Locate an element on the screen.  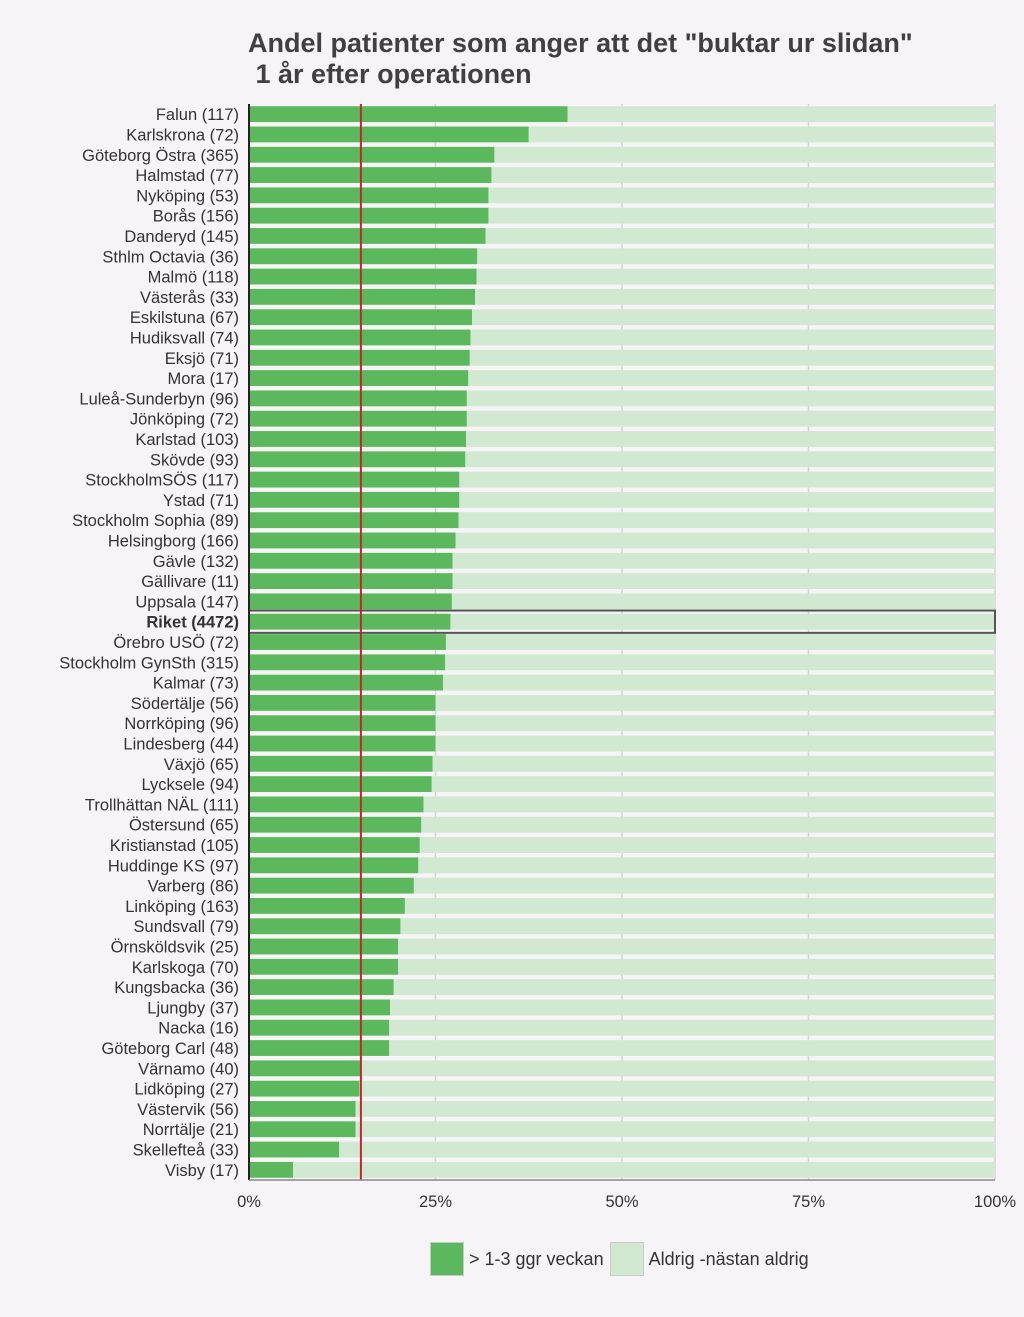
category-label: Stockholm Sophia (89) is located at coordinates (155, 521).